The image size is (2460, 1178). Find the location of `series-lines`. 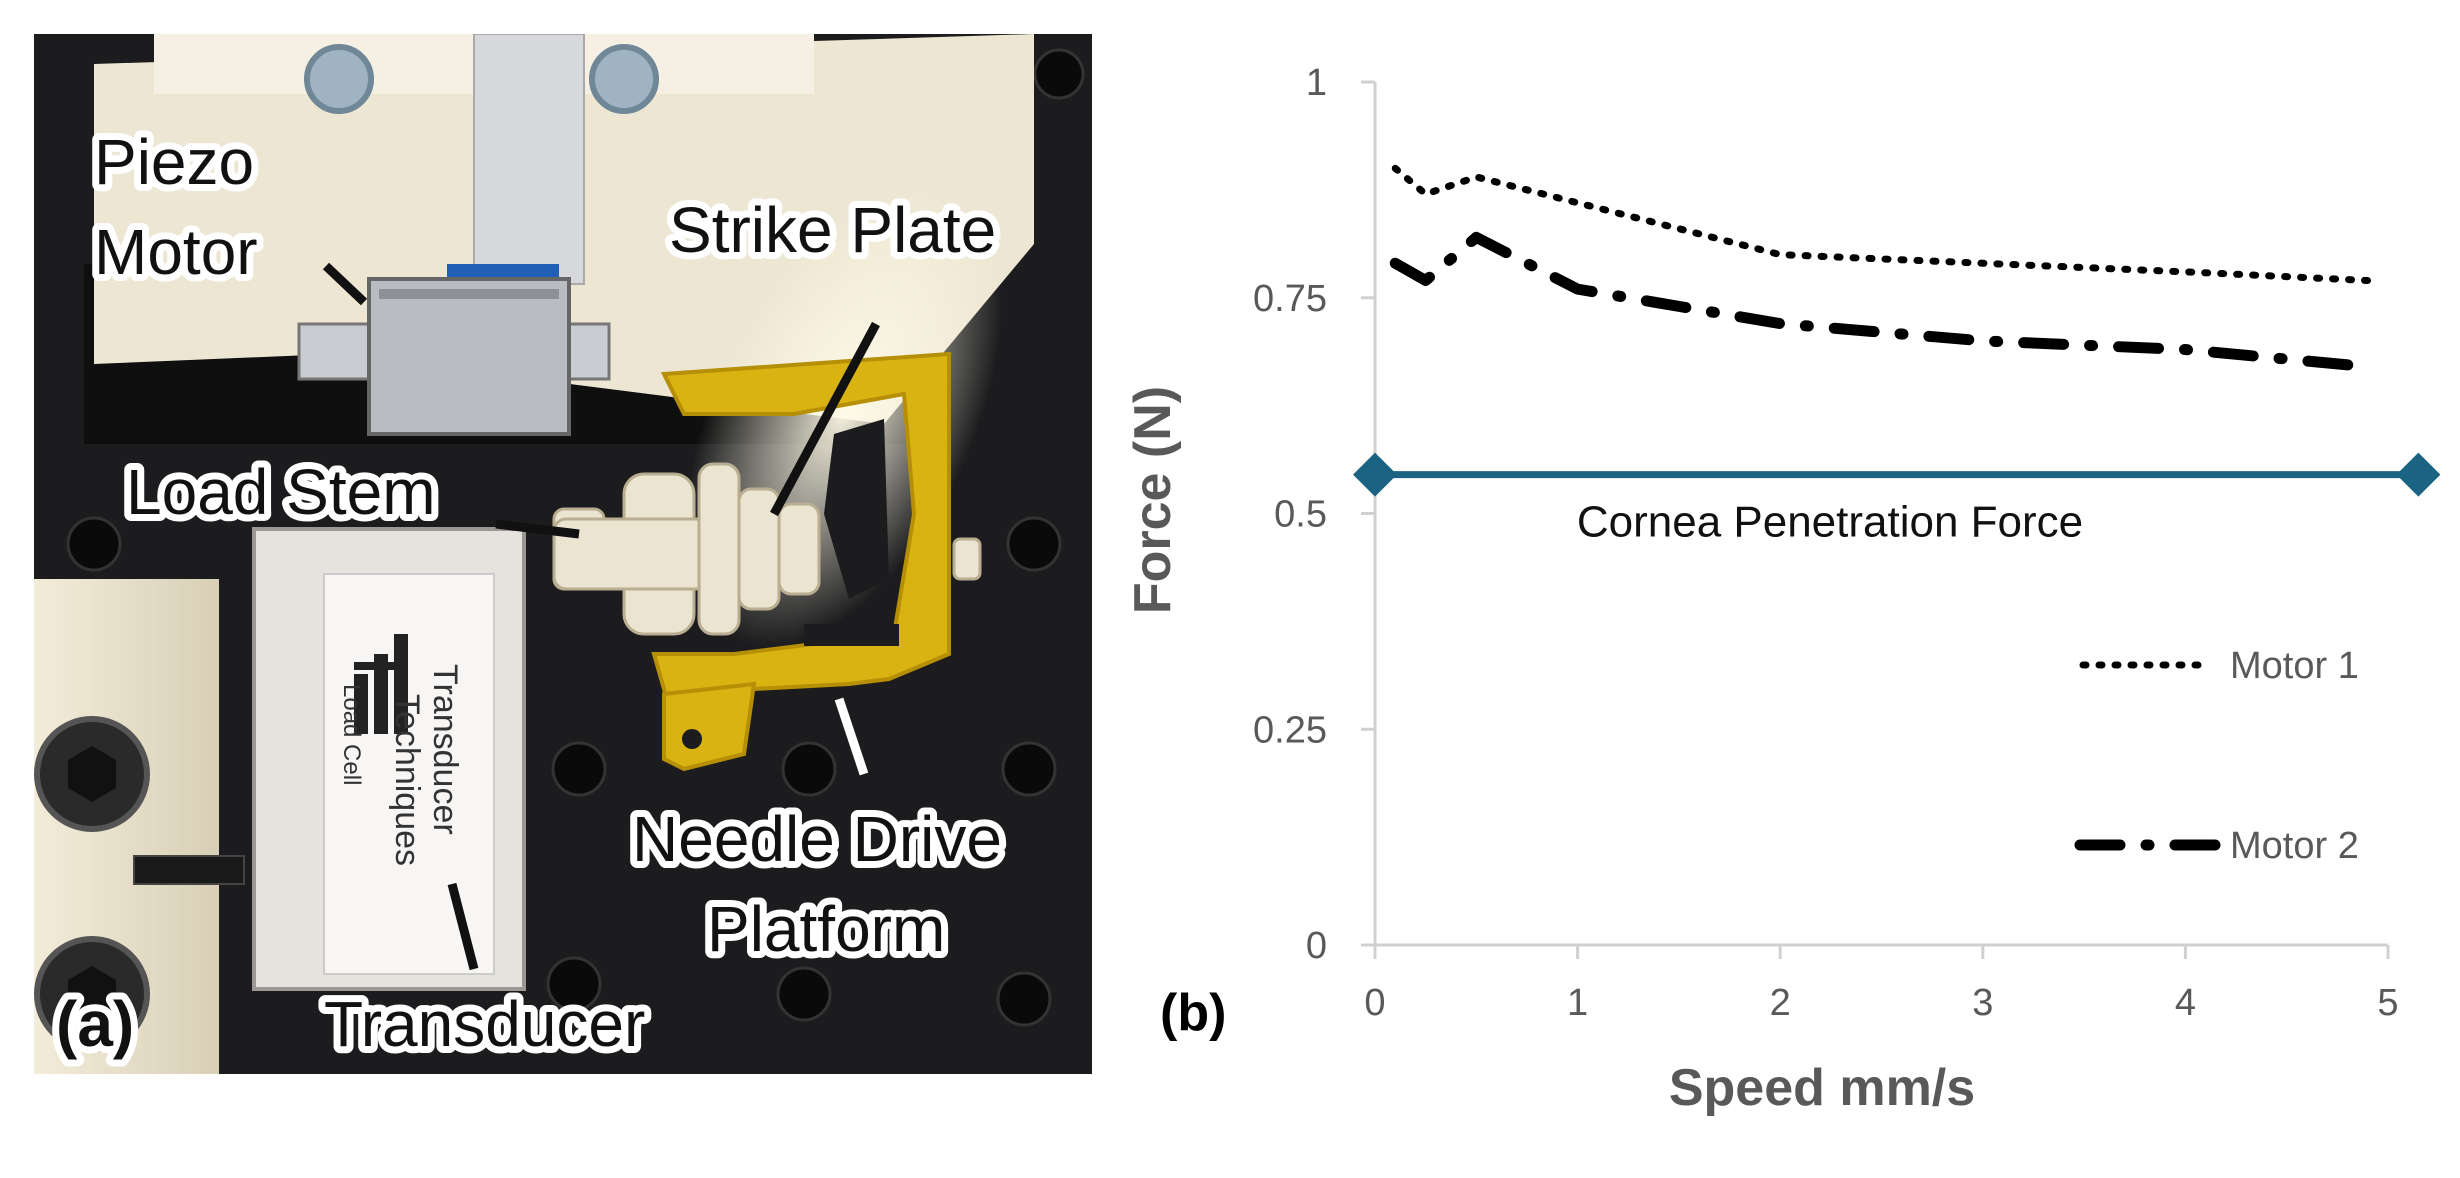

series-lines is located at coordinates (1881, 268).